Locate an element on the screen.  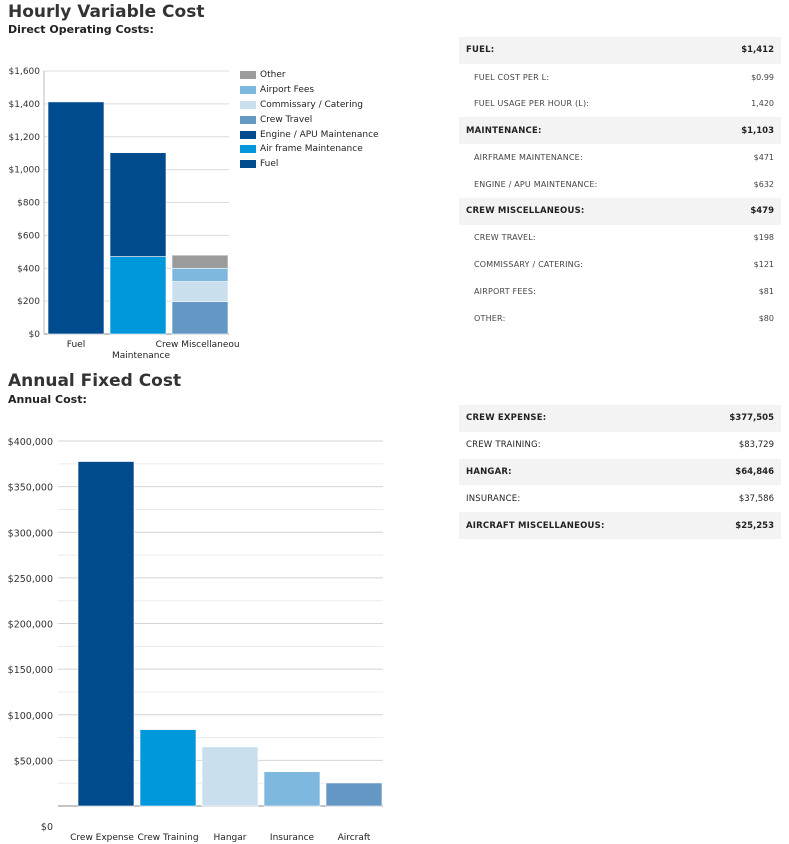
row-value: $83,729 is located at coordinates (756, 445).